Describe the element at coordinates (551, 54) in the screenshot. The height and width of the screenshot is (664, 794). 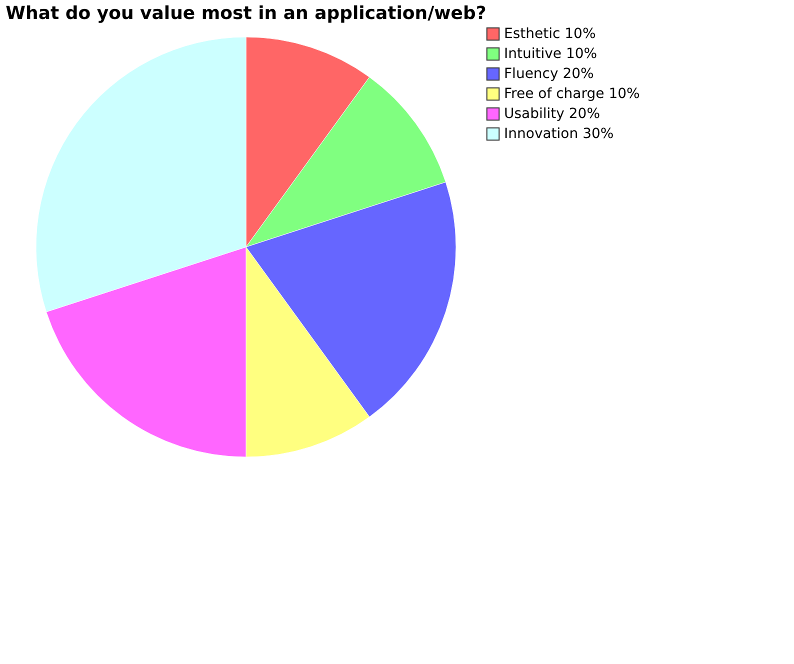
I see `legend-label: Intuitive 10%` at that location.